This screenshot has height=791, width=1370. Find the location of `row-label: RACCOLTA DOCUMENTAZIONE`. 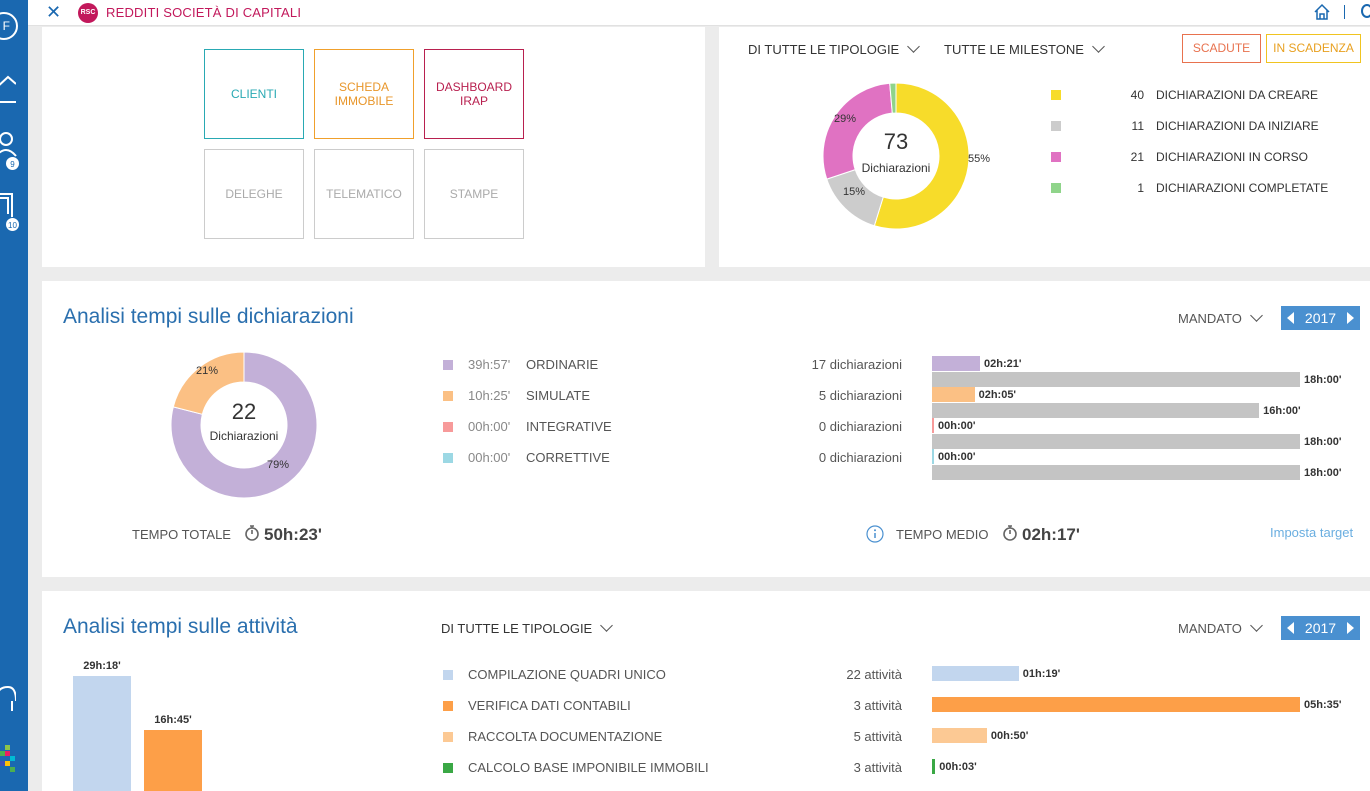

row-label: RACCOLTA DOCUMENTAZIONE is located at coordinates (565, 736).